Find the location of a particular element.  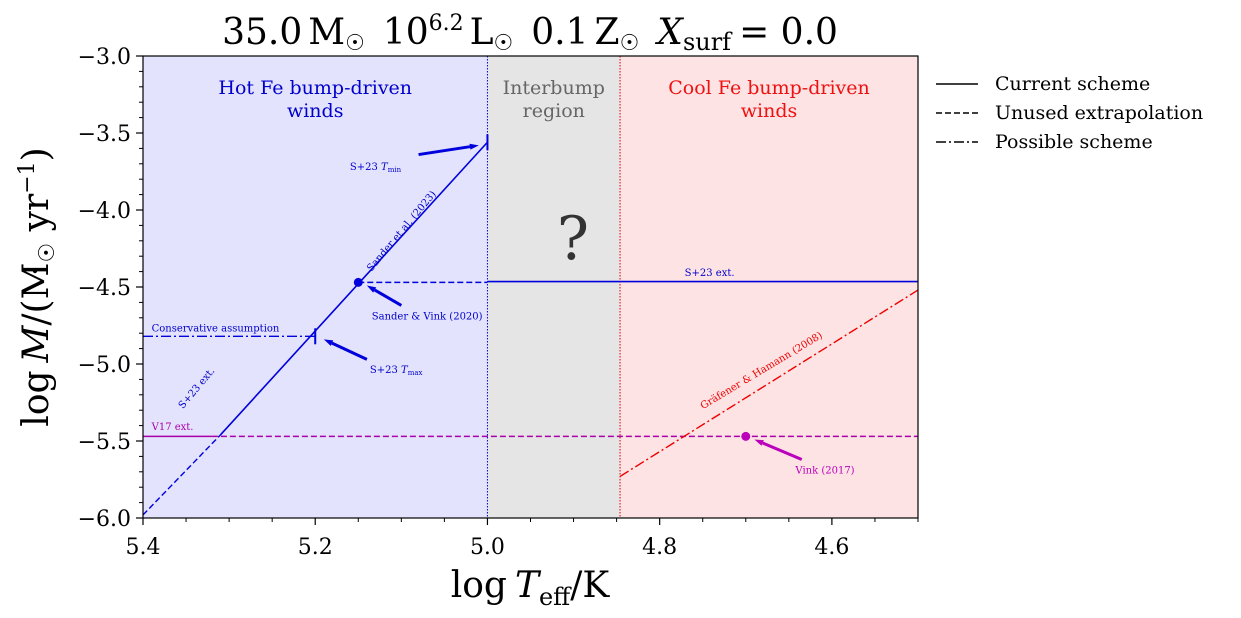

region-label-0-1: winds is located at coordinates (315, 111).